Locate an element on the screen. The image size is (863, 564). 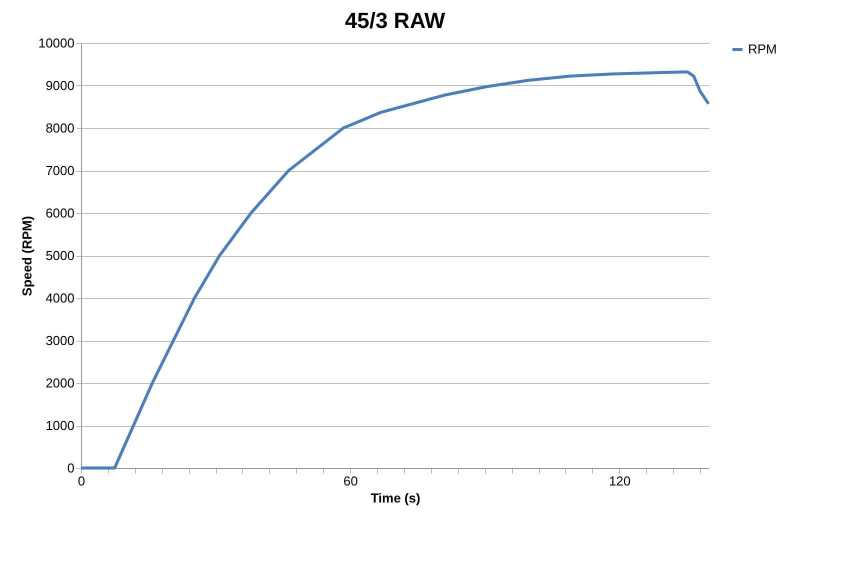
legend-label: RPM is located at coordinates (762, 49).